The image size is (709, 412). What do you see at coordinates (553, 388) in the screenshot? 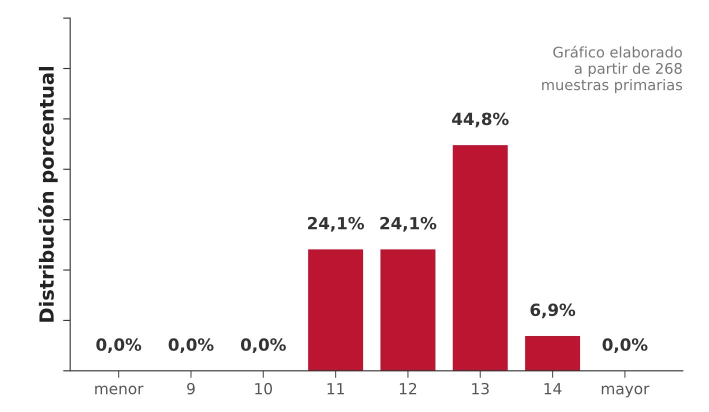
I see `x-tick-label: 14` at bounding box center [553, 388].